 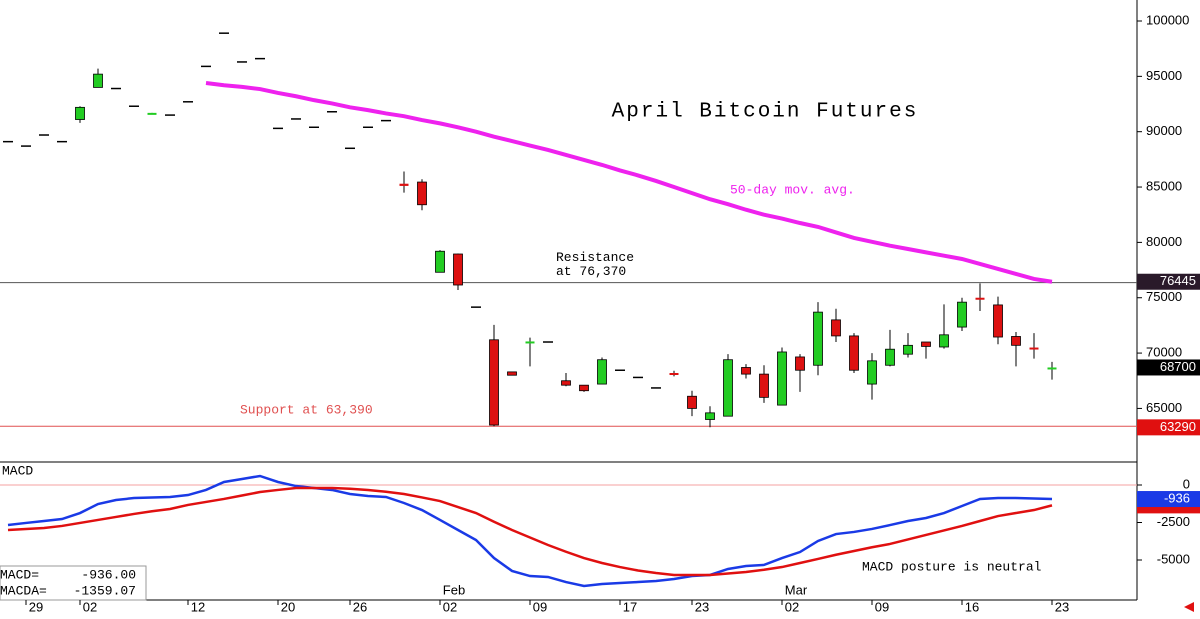 What do you see at coordinates (1164, 407) in the screenshot?
I see `y-tick-label: 65000` at bounding box center [1164, 407].